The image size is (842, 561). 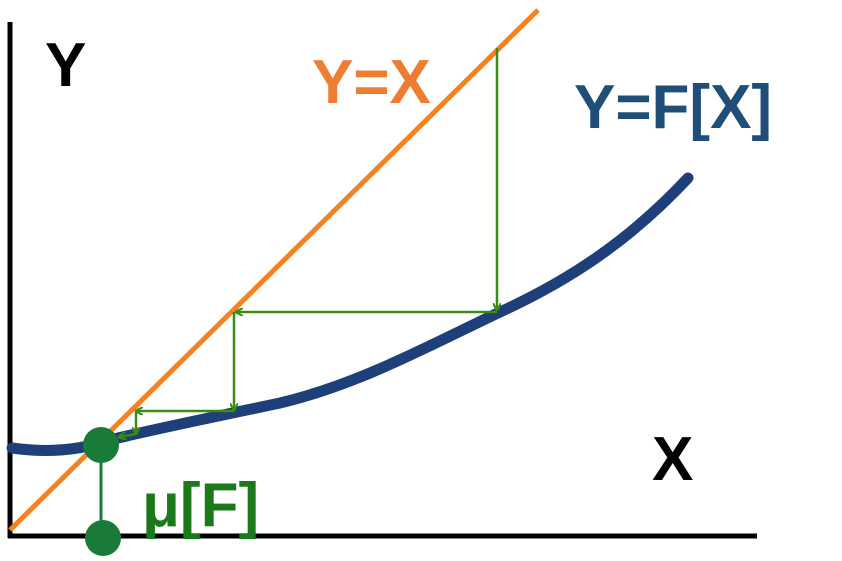 I want to click on fixed-point-label: μ[F], so click(x=200, y=505).